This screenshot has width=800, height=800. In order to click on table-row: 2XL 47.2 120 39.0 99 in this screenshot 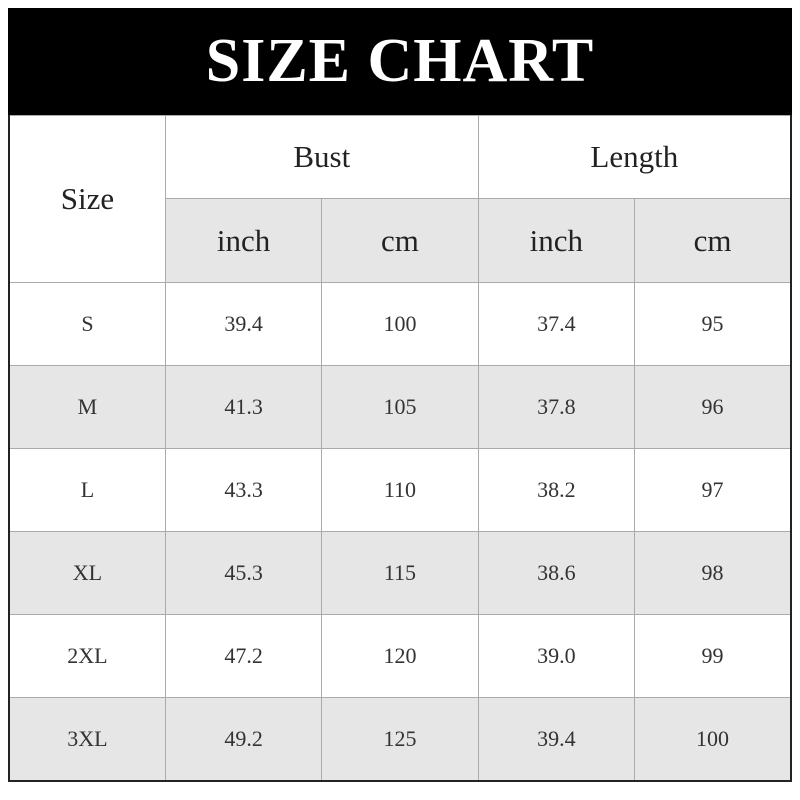, I will do `click(400, 656)`.